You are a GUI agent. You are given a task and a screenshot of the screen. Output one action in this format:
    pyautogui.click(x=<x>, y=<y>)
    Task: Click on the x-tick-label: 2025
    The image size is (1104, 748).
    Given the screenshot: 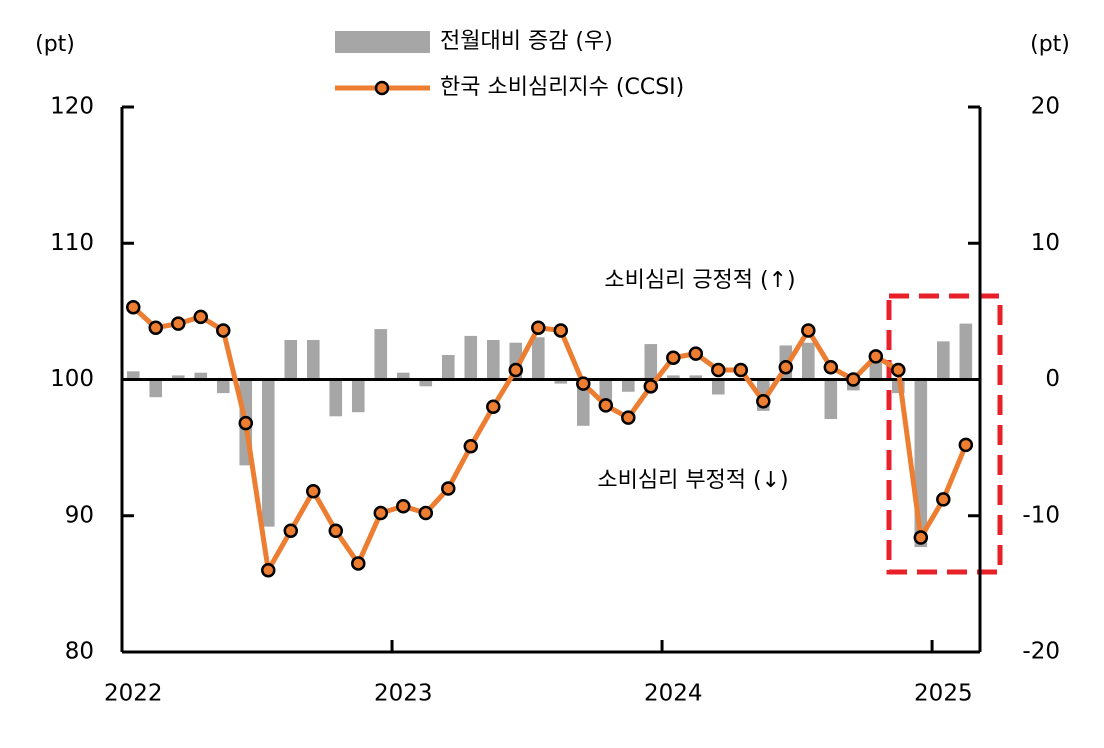 What is the action you would take?
    pyautogui.click(x=943, y=694)
    